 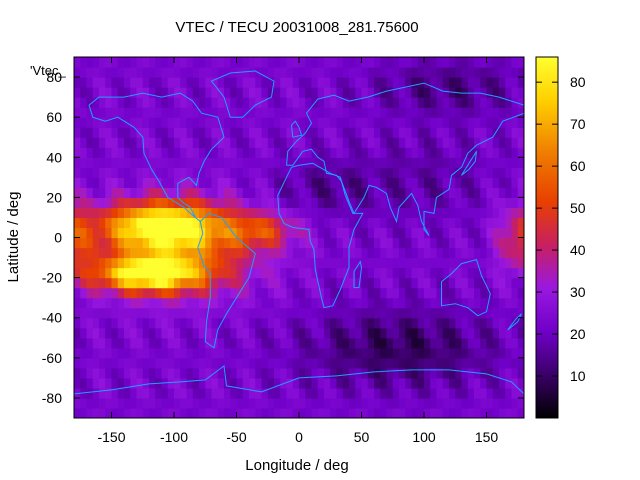 I want to click on x-tick-label: 100, so click(x=424, y=437).